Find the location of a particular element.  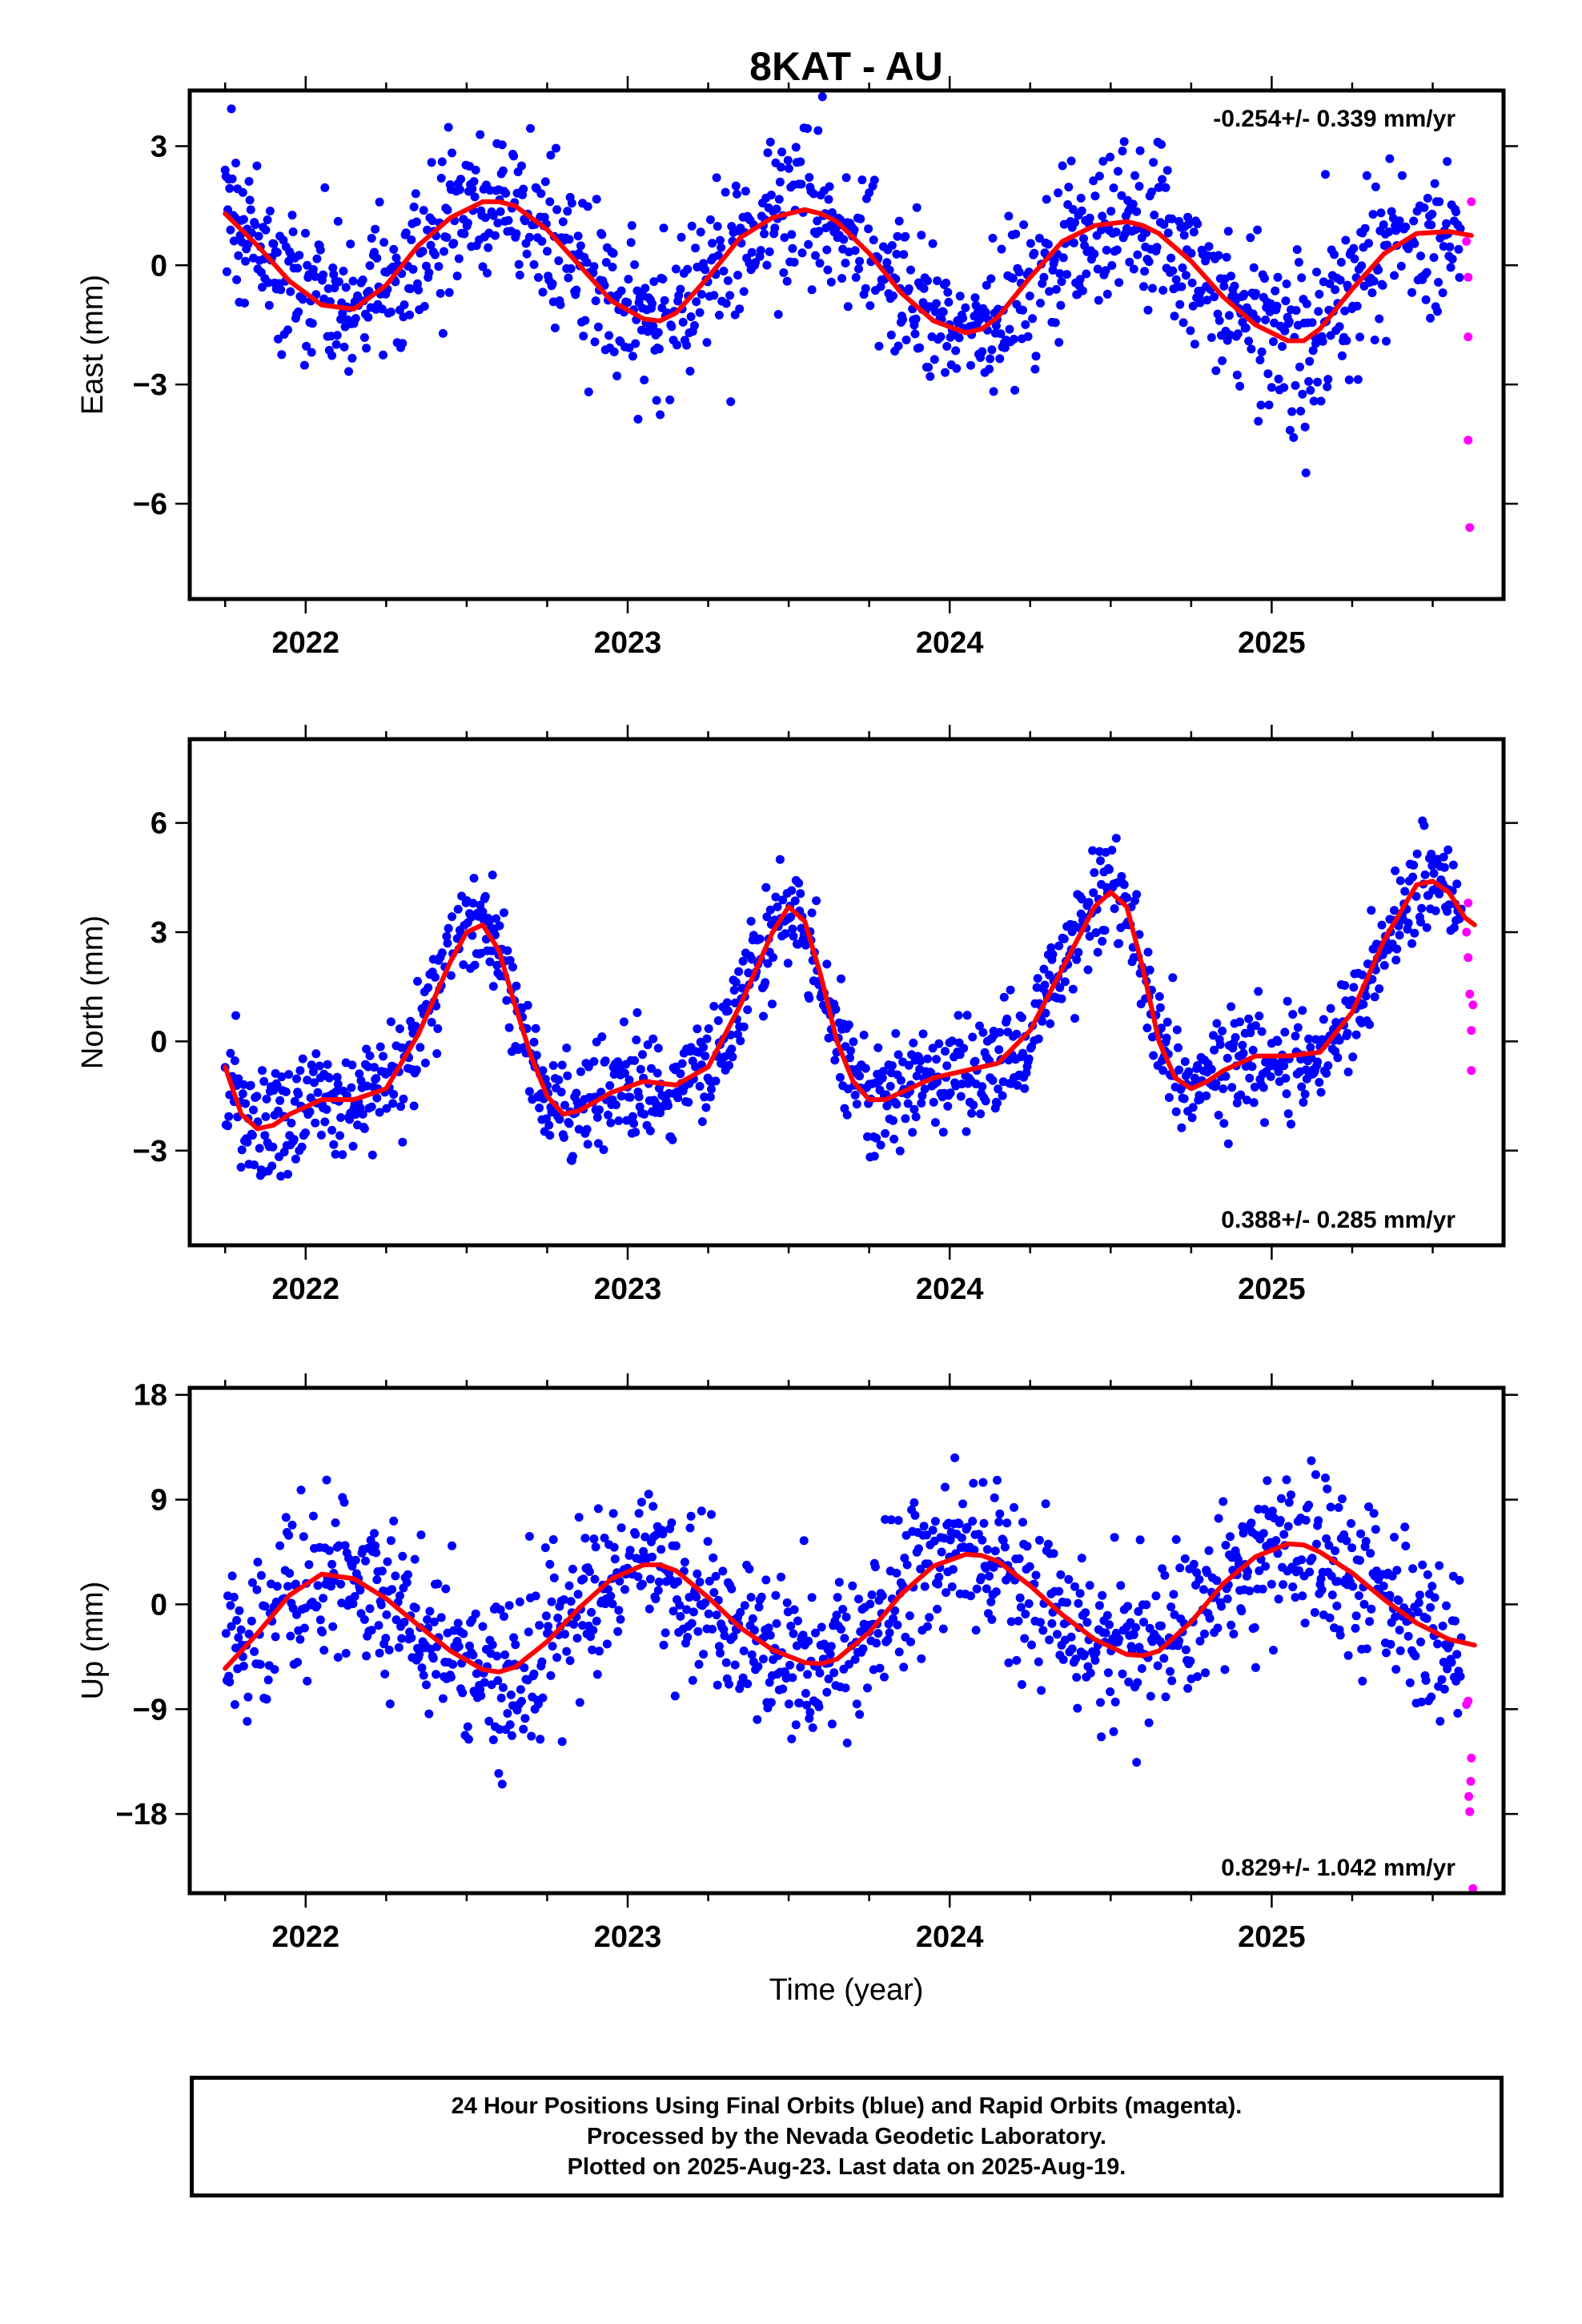

x-tick-label: 2022 is located at coordinates (306, 1937).